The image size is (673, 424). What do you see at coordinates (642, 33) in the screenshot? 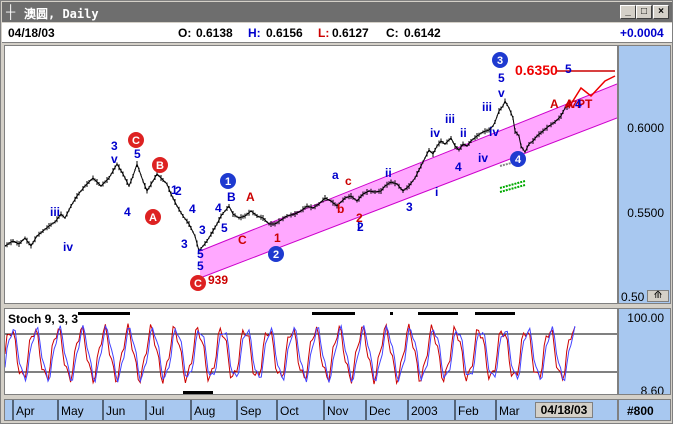
I see `change-value: +0.0004` at bounding box center [642, 33].